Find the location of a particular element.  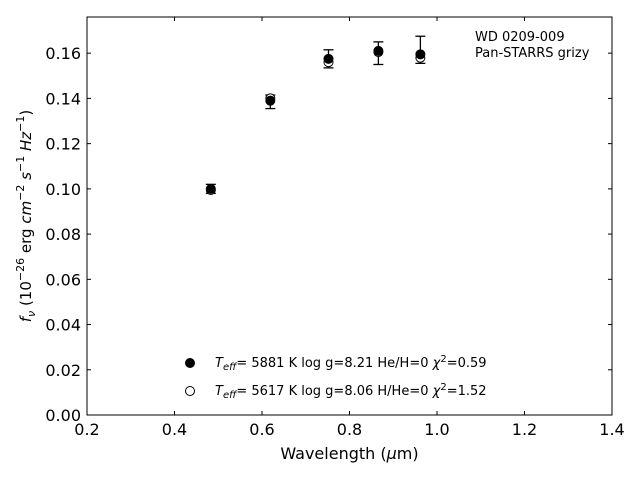

annotation-survey: Pan-STARRS grizy is located at coordinates (532, 53).